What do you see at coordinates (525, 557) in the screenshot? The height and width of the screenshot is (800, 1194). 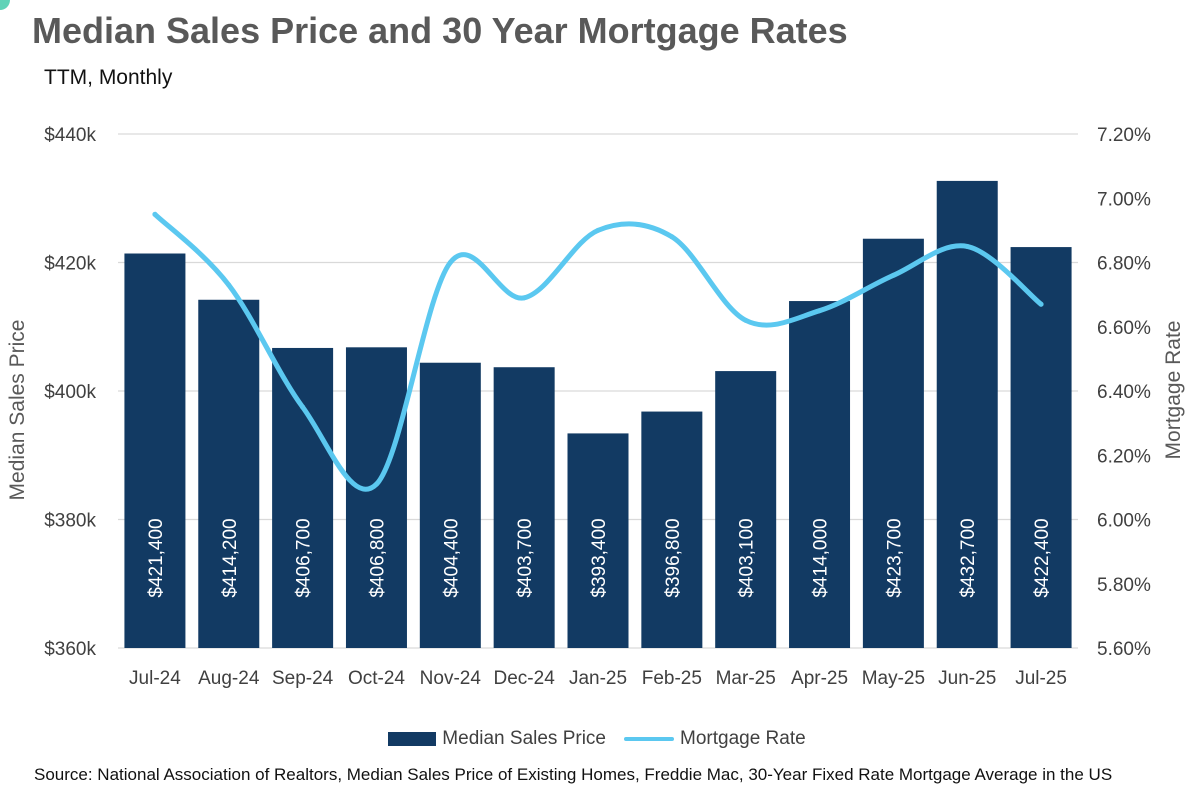 I see `bar-value-label: $403,700` at bounding box center [525, 557].